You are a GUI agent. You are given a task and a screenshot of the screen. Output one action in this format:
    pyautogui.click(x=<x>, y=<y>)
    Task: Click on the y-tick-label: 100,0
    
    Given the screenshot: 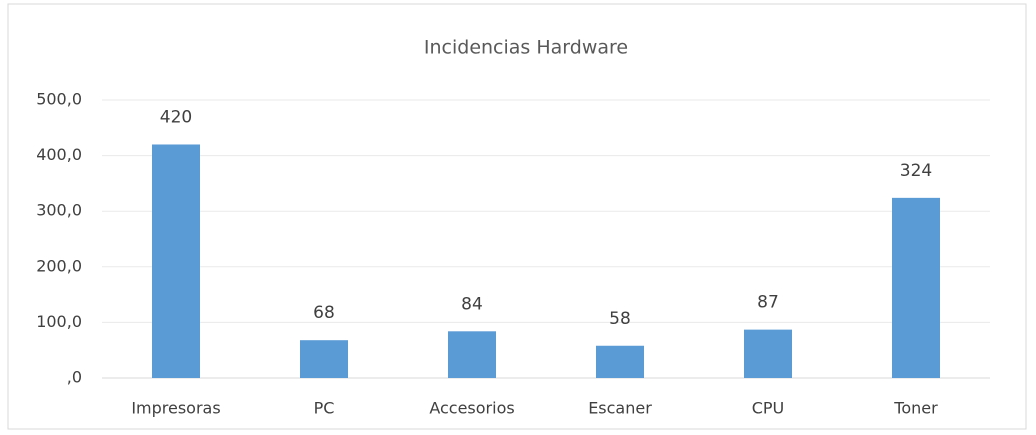 What is the action you would take?
    pyautogui.click(x=59, y=321)
    